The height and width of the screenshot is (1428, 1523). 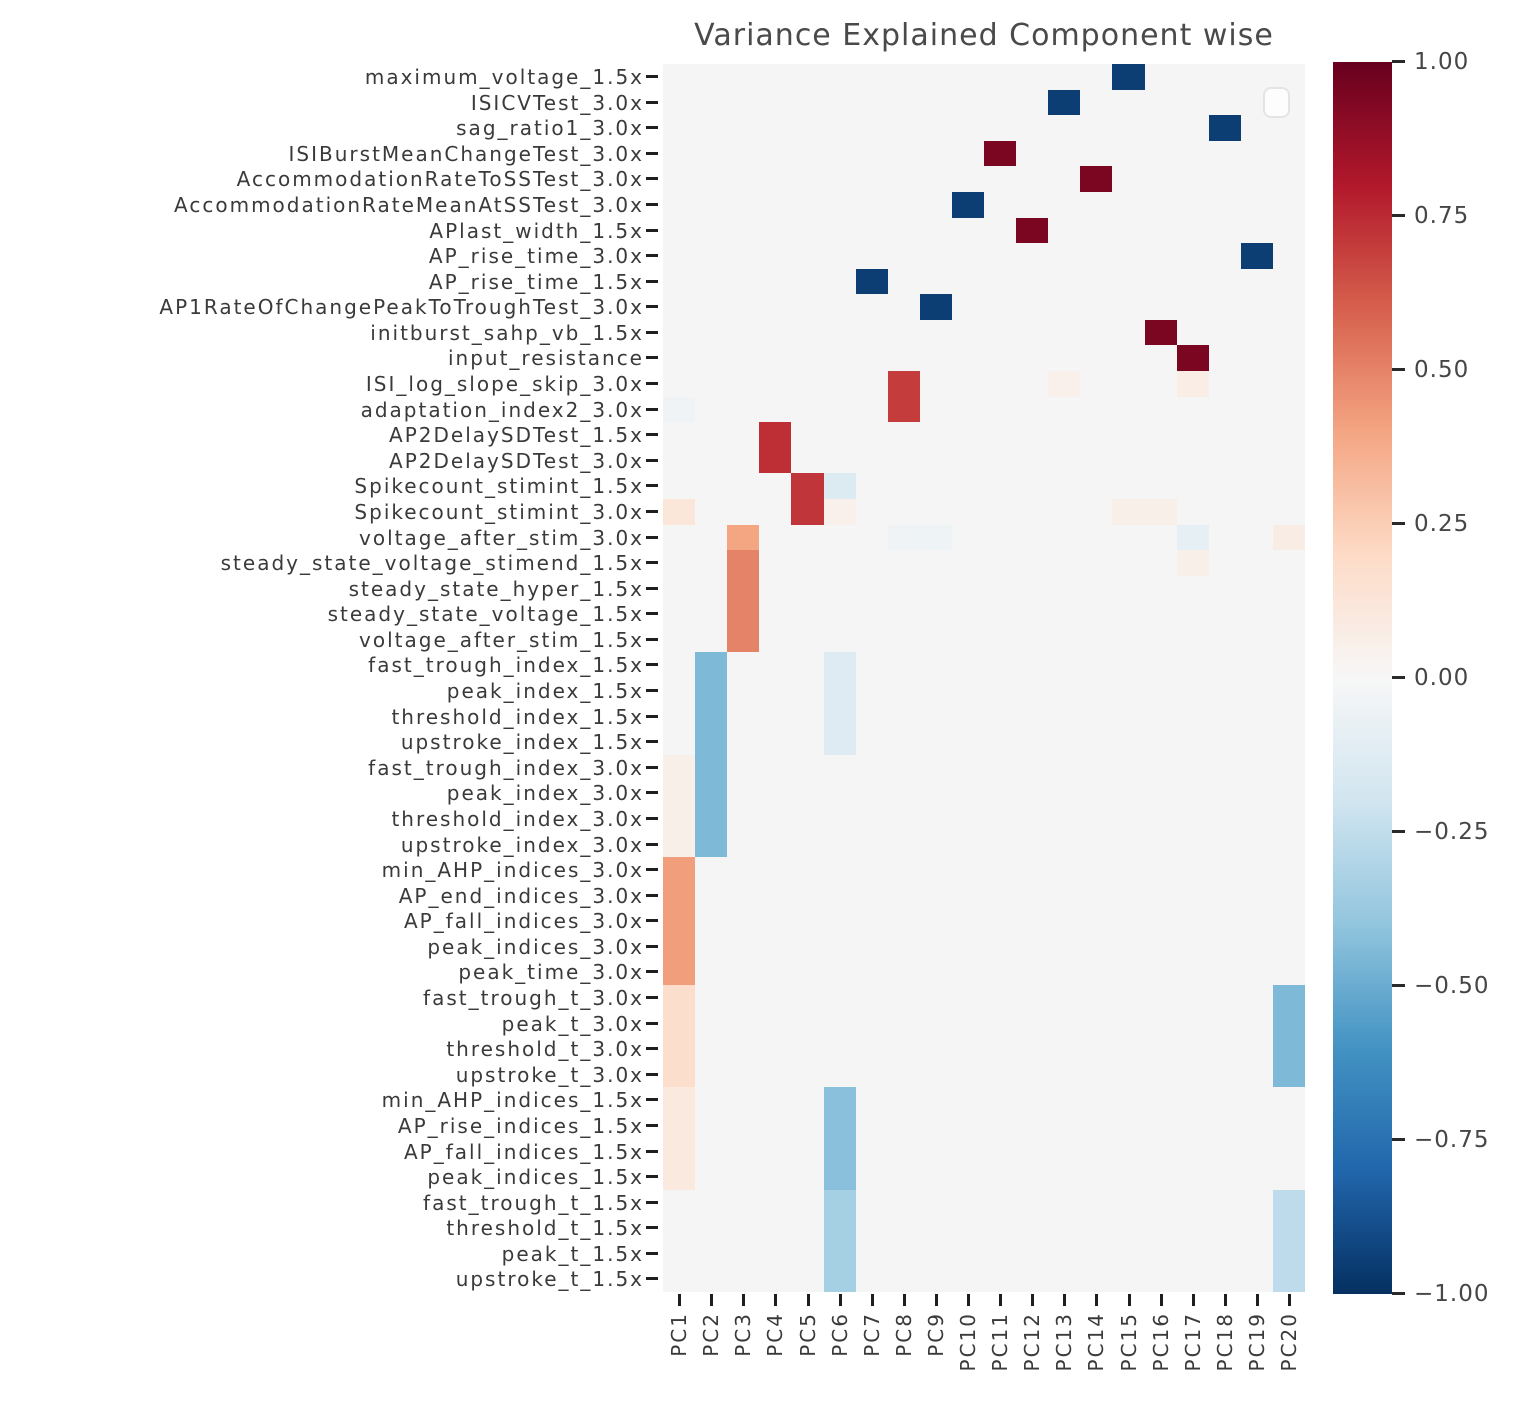 I want to click on y-axis-label: peak_t_1.5x, so click(x=572, y=1254).